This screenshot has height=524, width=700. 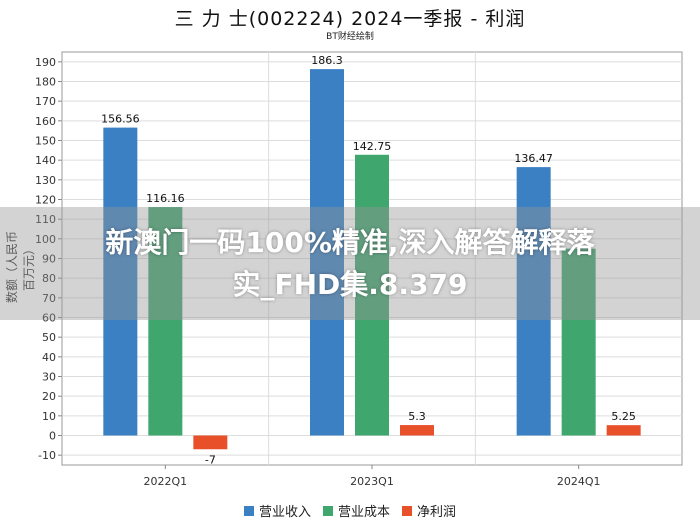 What do you see at coordinates (248, 510) in the screenshot?
I see `legend-swatch-revenue` at bounding box center [248, 510].